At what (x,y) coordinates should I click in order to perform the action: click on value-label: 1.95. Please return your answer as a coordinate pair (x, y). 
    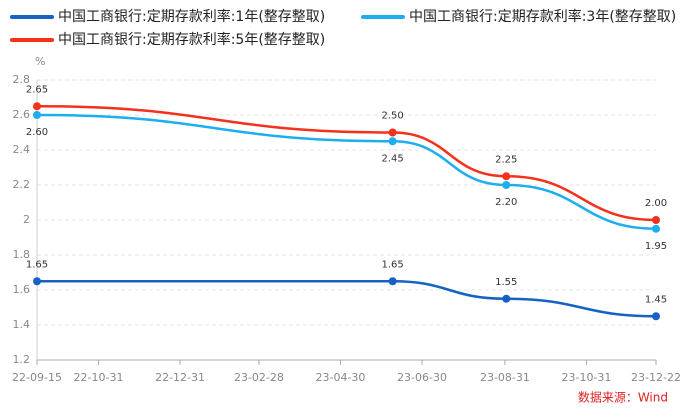
    Looking at the image, I should click on (656, 246).